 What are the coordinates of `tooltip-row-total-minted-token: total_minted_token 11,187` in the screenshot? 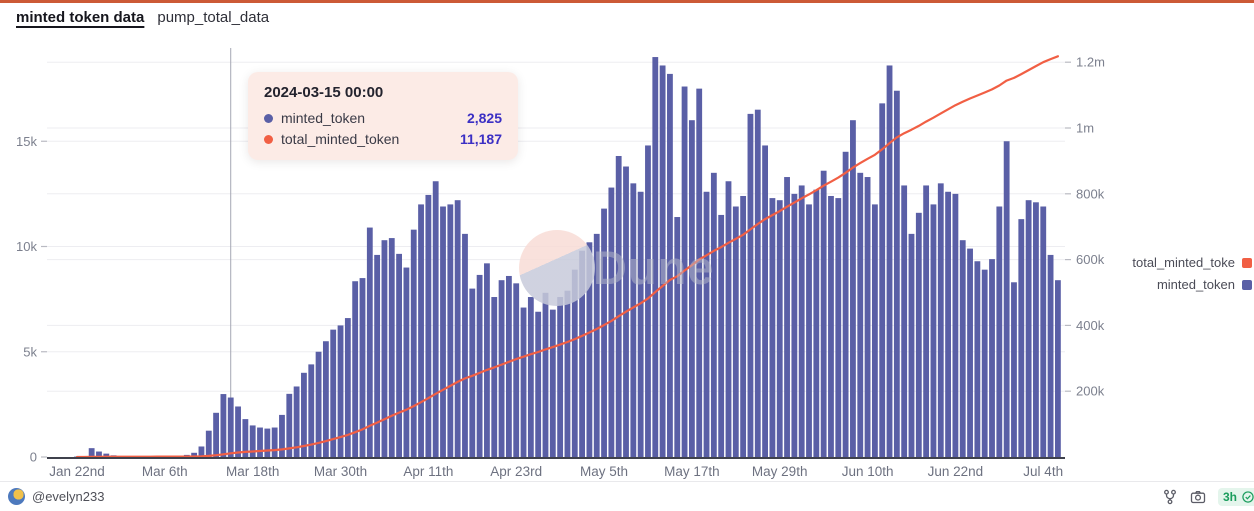 It's located at (383, 139).